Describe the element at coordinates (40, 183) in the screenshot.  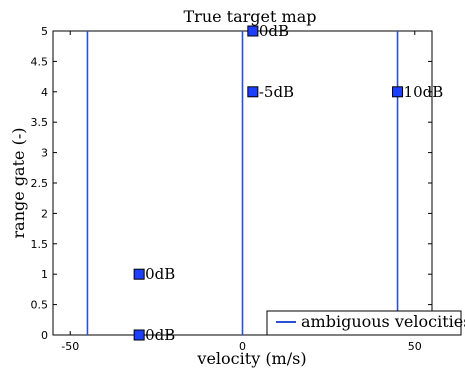
I see `y-tick-label: 2.5` at that location.